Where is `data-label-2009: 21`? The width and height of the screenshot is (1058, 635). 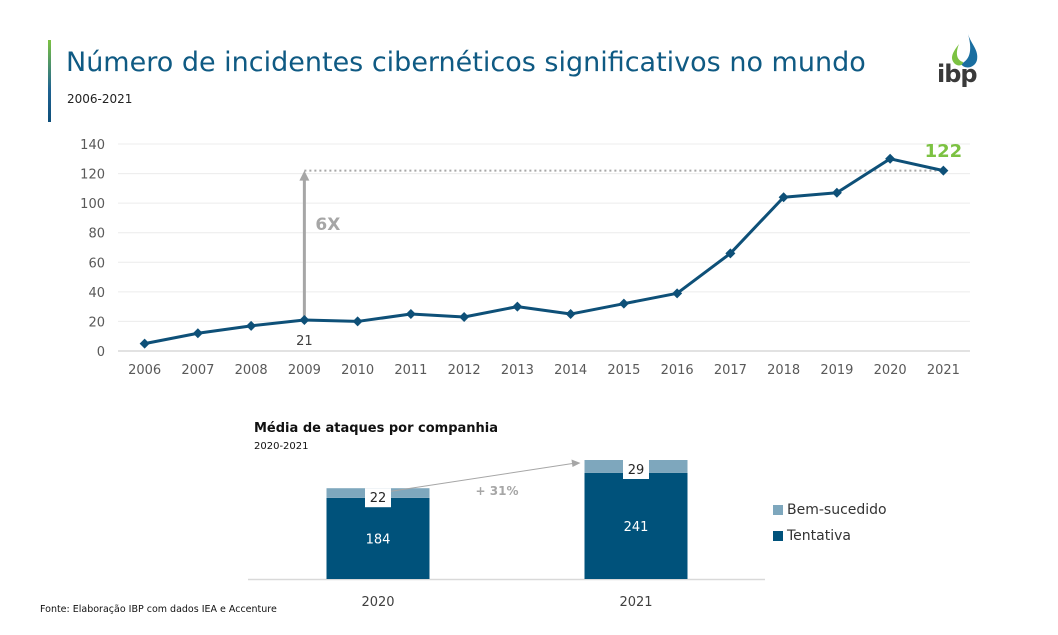
data-label-2009: 21 is located at coordinates (304, 341).